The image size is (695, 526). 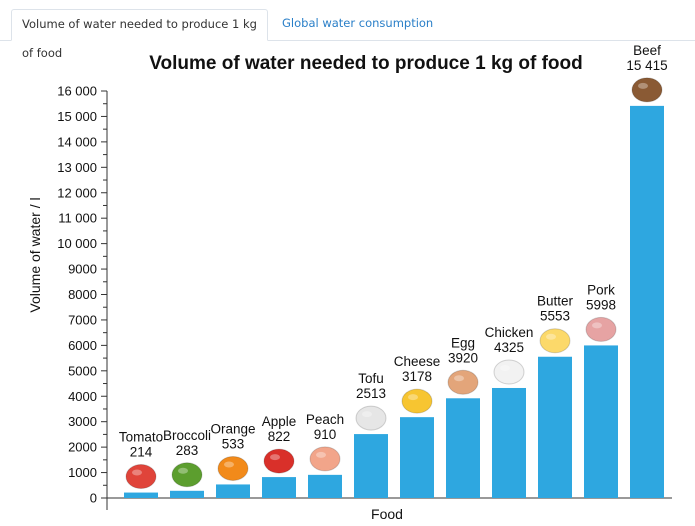 I want to click on bar-peach, so click(x=325, y=486).